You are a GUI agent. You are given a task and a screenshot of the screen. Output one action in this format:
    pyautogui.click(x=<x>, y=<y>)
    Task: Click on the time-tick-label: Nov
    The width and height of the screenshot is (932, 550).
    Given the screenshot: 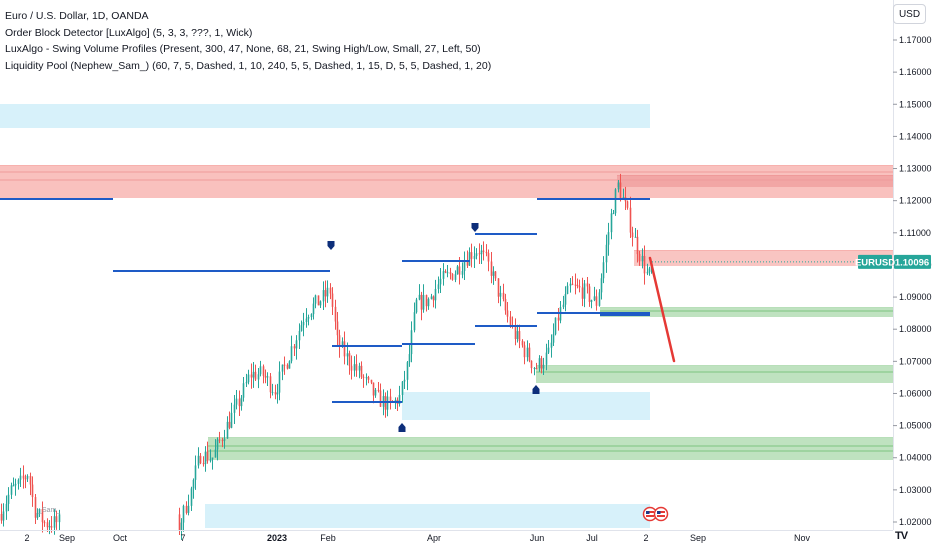 What is the action you would take?
    pyautogui.click(x=802, y=538)
    